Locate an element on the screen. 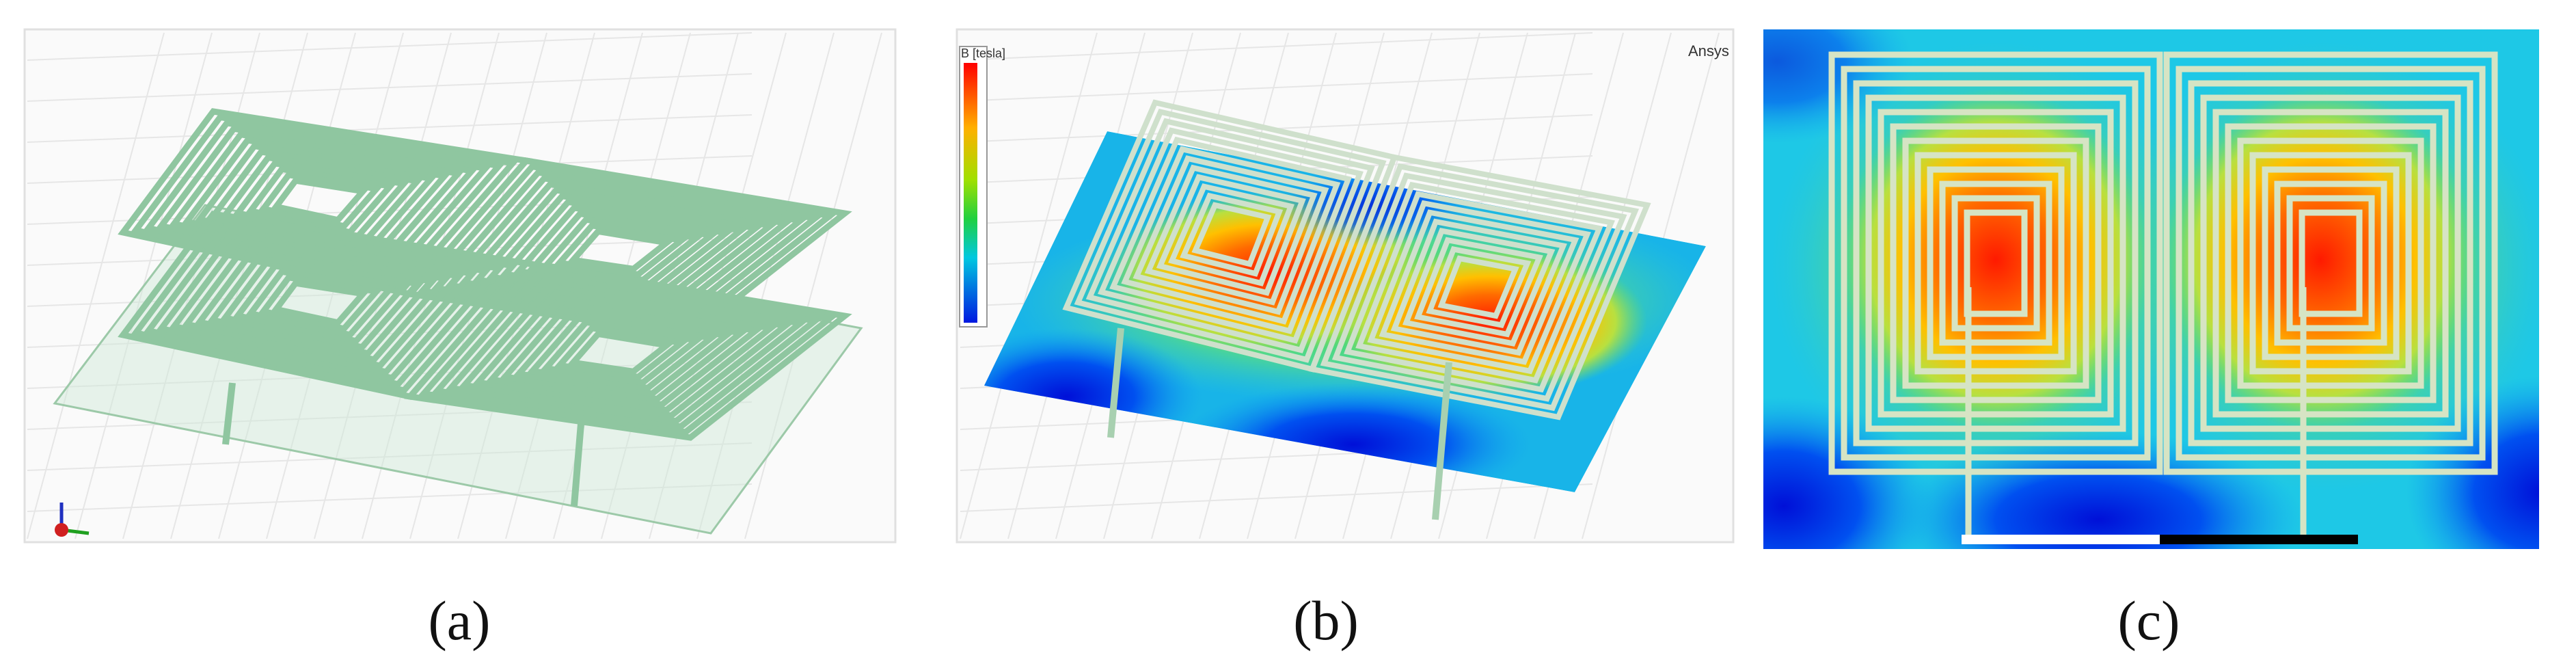  scale-bar-black is located at coordinates (2259, 539).